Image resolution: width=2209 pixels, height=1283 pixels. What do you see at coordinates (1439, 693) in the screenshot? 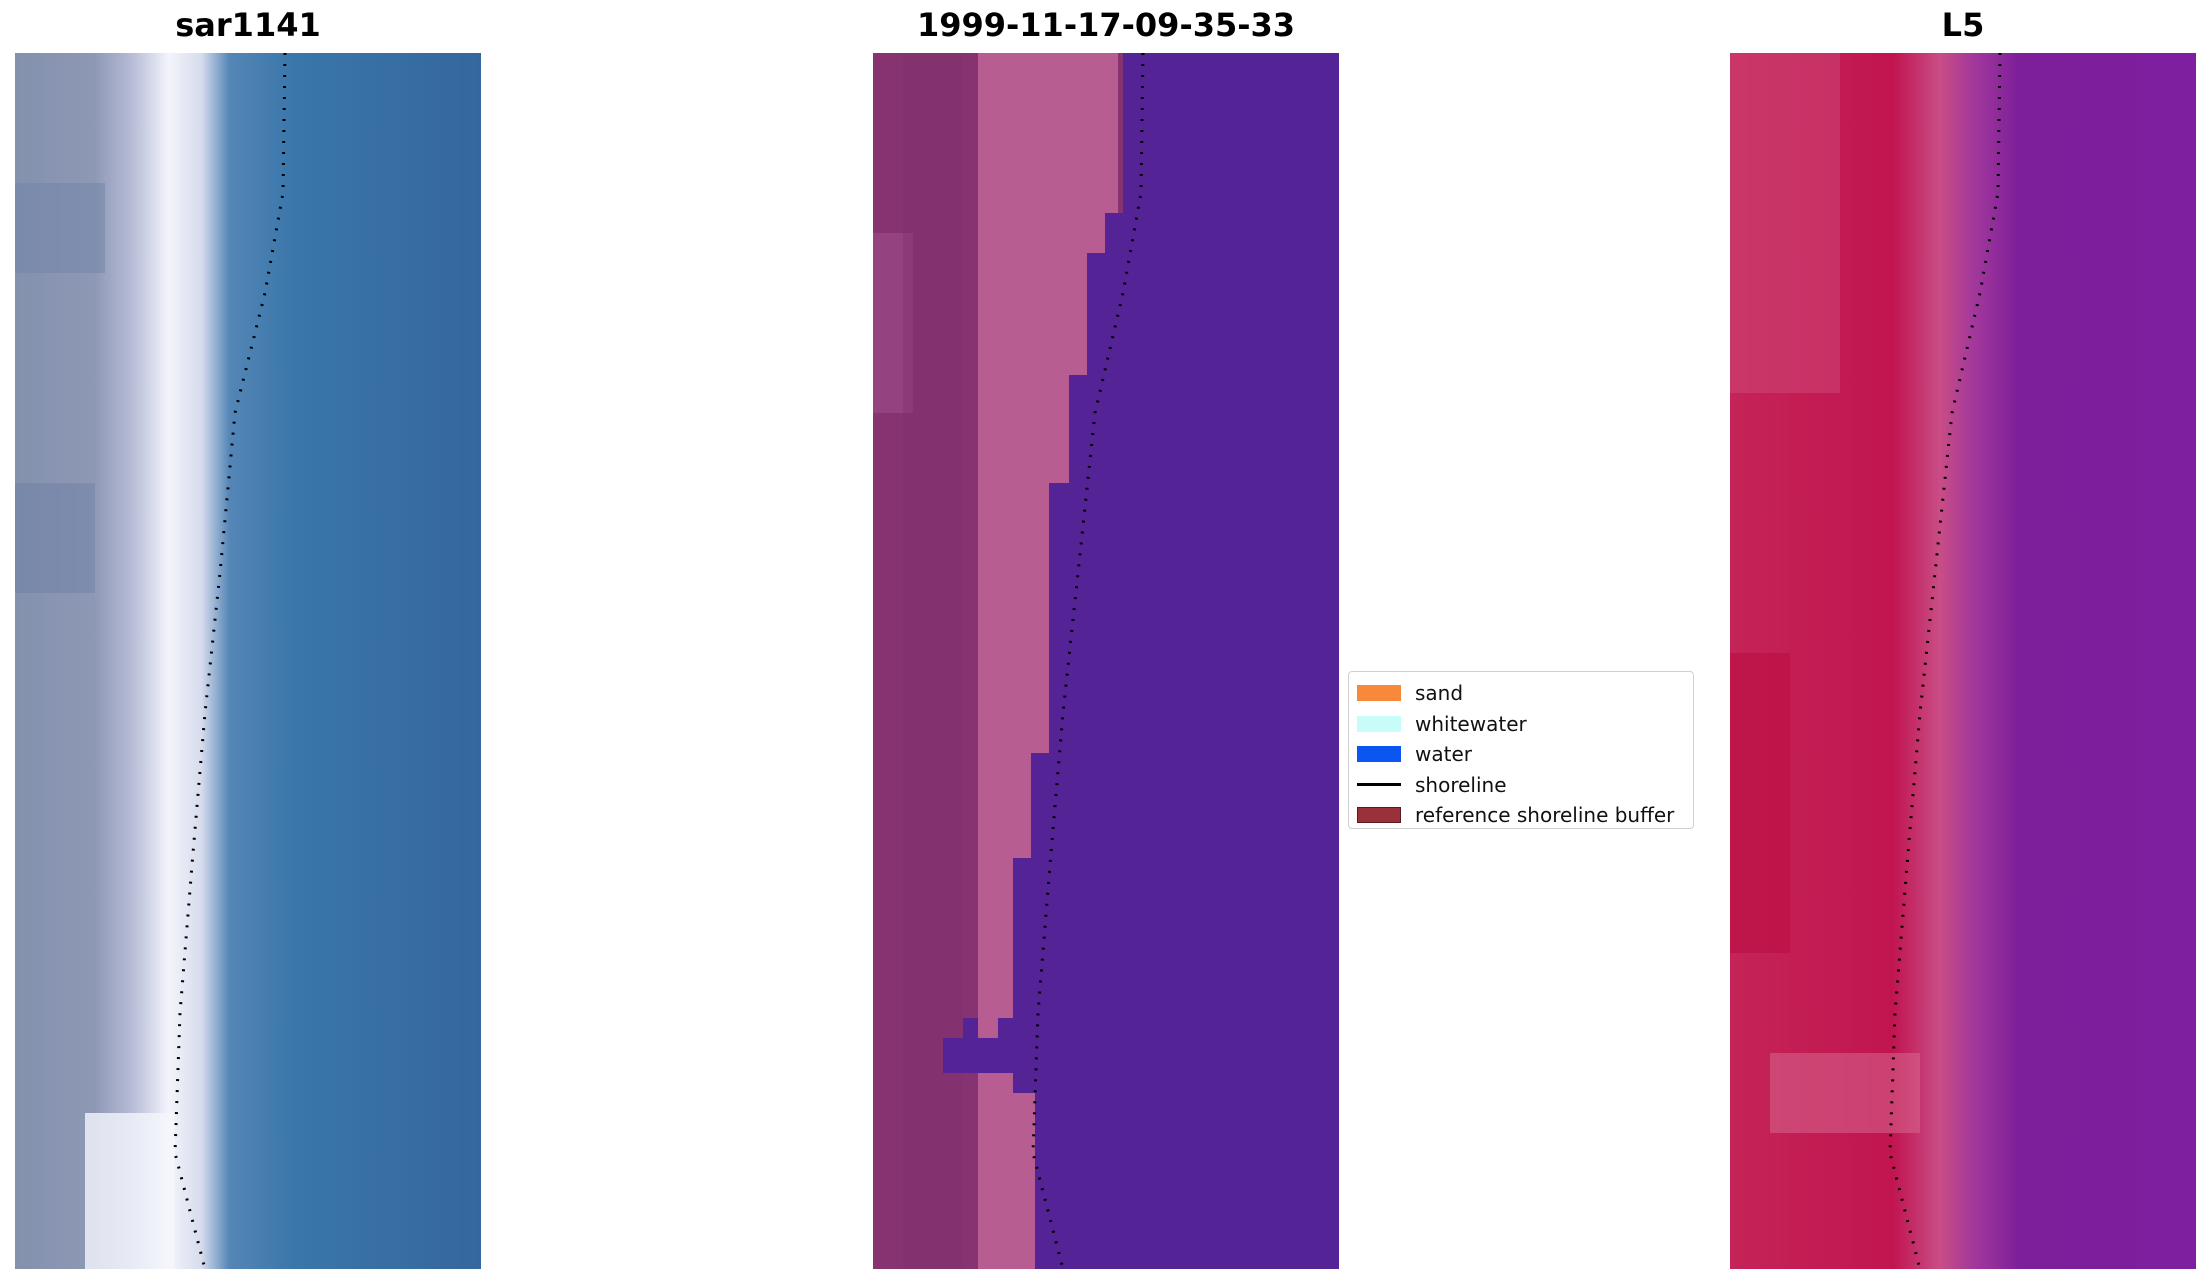
I see `legend-label: sand` at bounding box center [1439, 693].